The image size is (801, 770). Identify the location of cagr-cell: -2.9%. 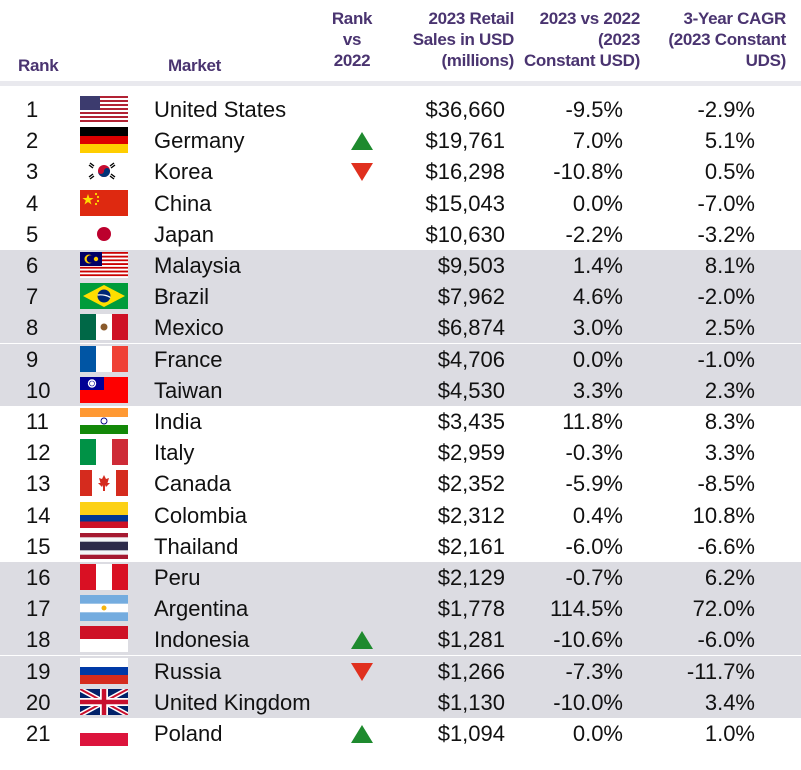
(726, 109).